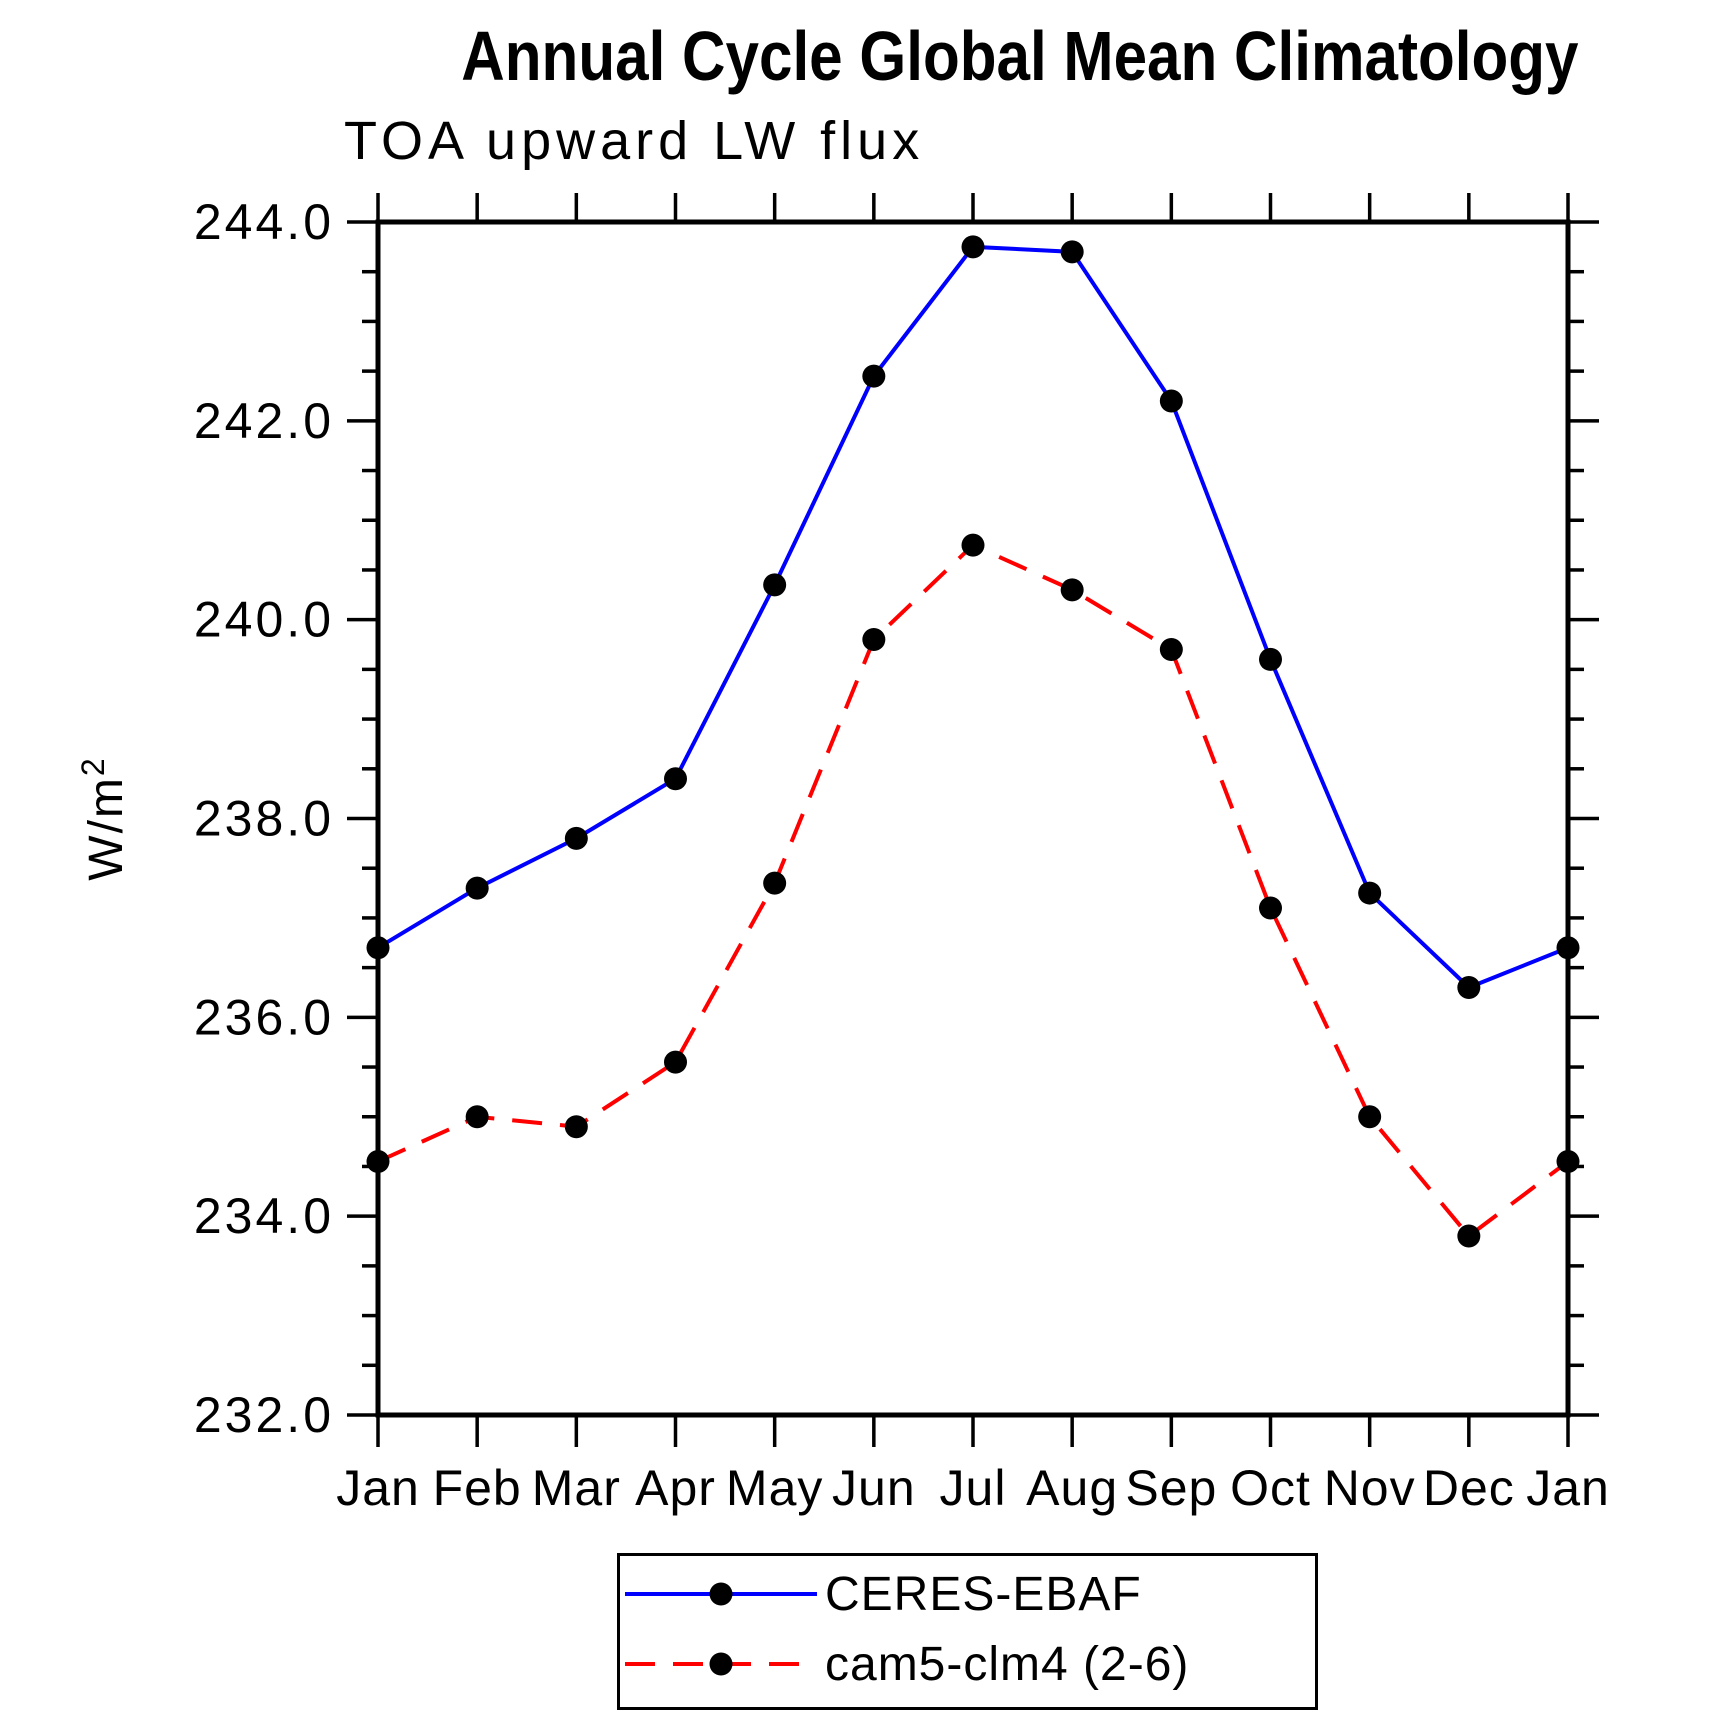  I want to click on y-tick-label: 242.0, so click(264, 421).